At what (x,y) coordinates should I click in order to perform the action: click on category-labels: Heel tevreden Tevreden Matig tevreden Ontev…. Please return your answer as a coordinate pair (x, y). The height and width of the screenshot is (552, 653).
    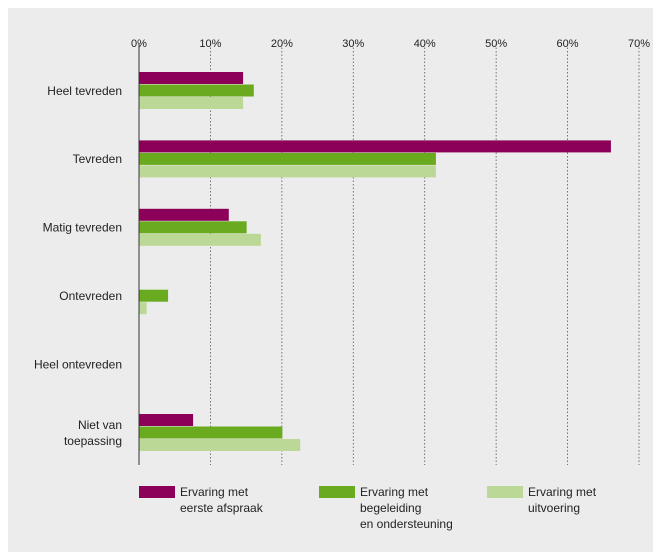
    Looking at the image, I should click on (78, 266).